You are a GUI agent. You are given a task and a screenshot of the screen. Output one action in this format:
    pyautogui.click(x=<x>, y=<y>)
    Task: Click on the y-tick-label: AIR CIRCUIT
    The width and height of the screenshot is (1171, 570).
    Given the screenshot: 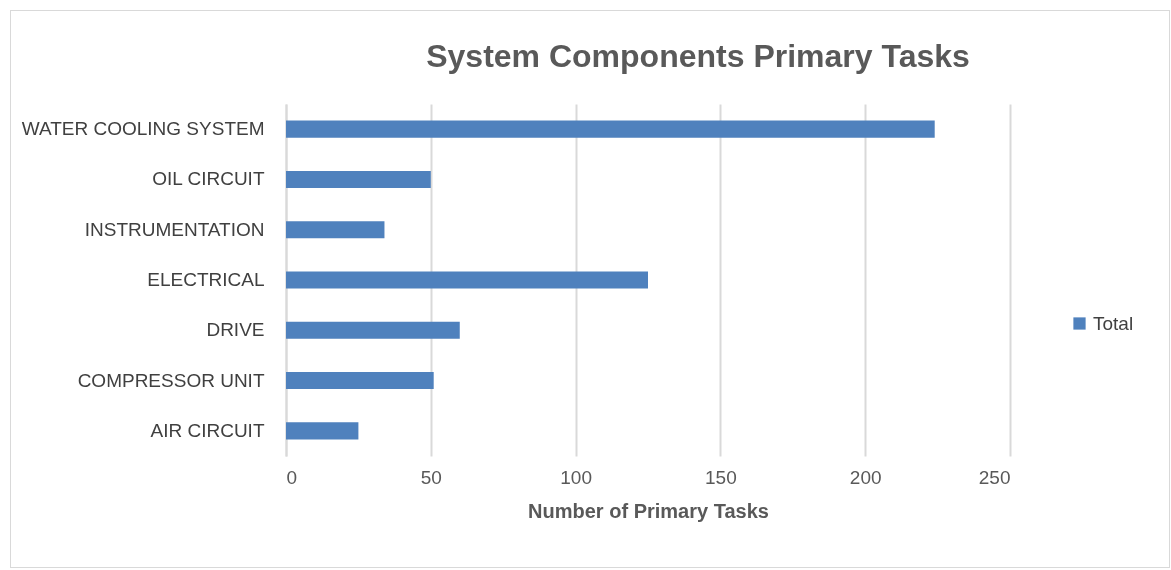 What is the action you would take?
    pyautogui.click(x=207, y=430)
    